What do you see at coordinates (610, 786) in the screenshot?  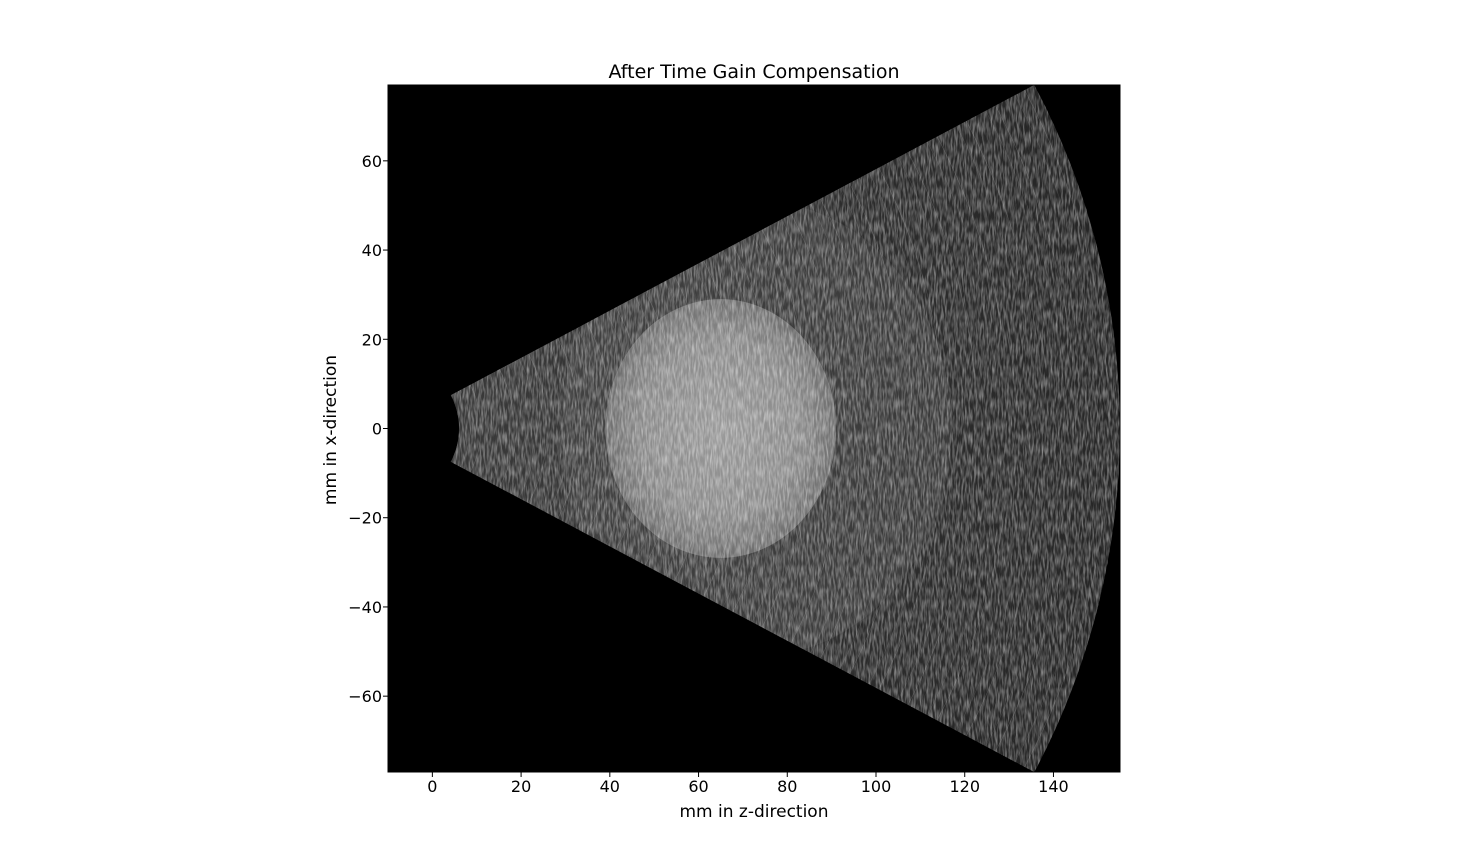 I see `x-tick-label: 40` at bounding box center [610, 786].